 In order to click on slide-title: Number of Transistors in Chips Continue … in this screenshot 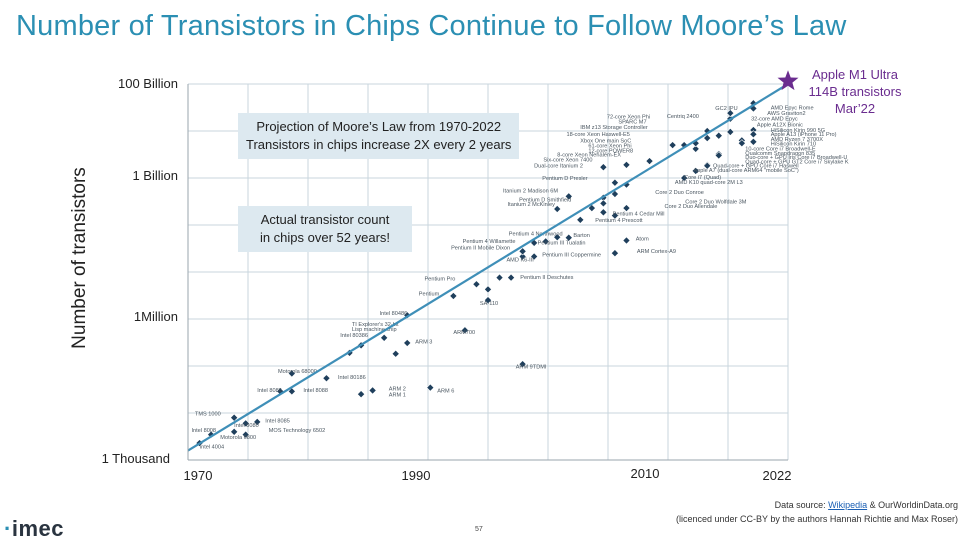, I will do `click(431, 26)`.